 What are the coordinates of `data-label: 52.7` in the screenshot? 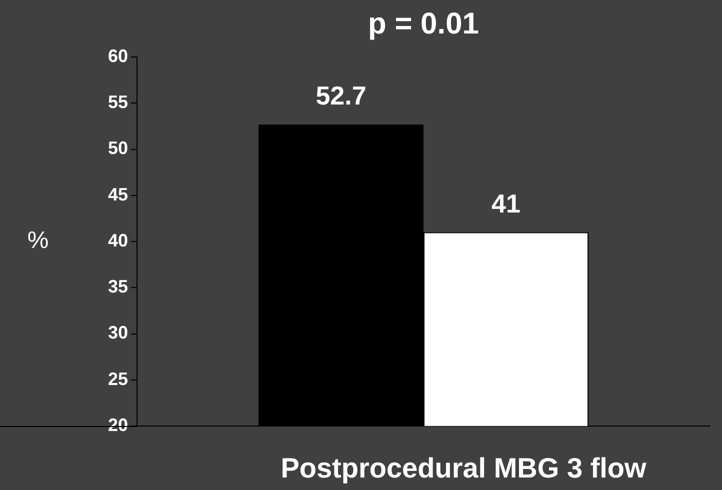 It's located at (341, 95).